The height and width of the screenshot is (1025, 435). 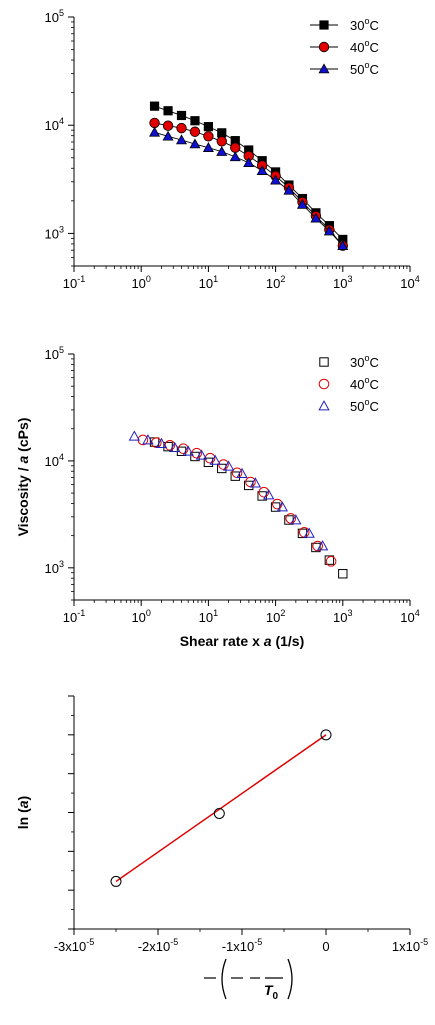 What do you see at coordinates (350, 279) in the screenshot?
I see `x-tick-label-exponent: 3` at bounding box center [350, 279].